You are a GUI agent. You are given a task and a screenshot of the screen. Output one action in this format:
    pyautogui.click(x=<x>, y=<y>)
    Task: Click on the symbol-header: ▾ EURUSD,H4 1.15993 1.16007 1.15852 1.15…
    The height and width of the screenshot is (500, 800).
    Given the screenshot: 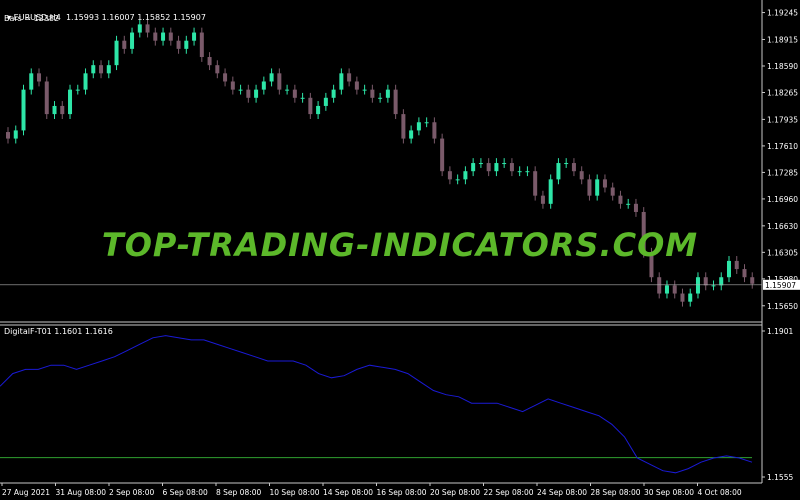 What is the action you would take?
    pyautogui.click(x=104, y=13)
    